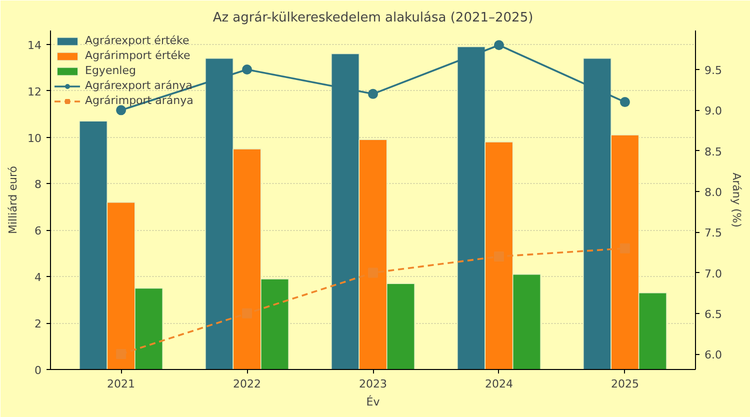 The width and height of the screenshot is (750, 417). Describe the element at coordinates (38, 185) in the screenshot. I see `y-tick-label: 8` at that location.